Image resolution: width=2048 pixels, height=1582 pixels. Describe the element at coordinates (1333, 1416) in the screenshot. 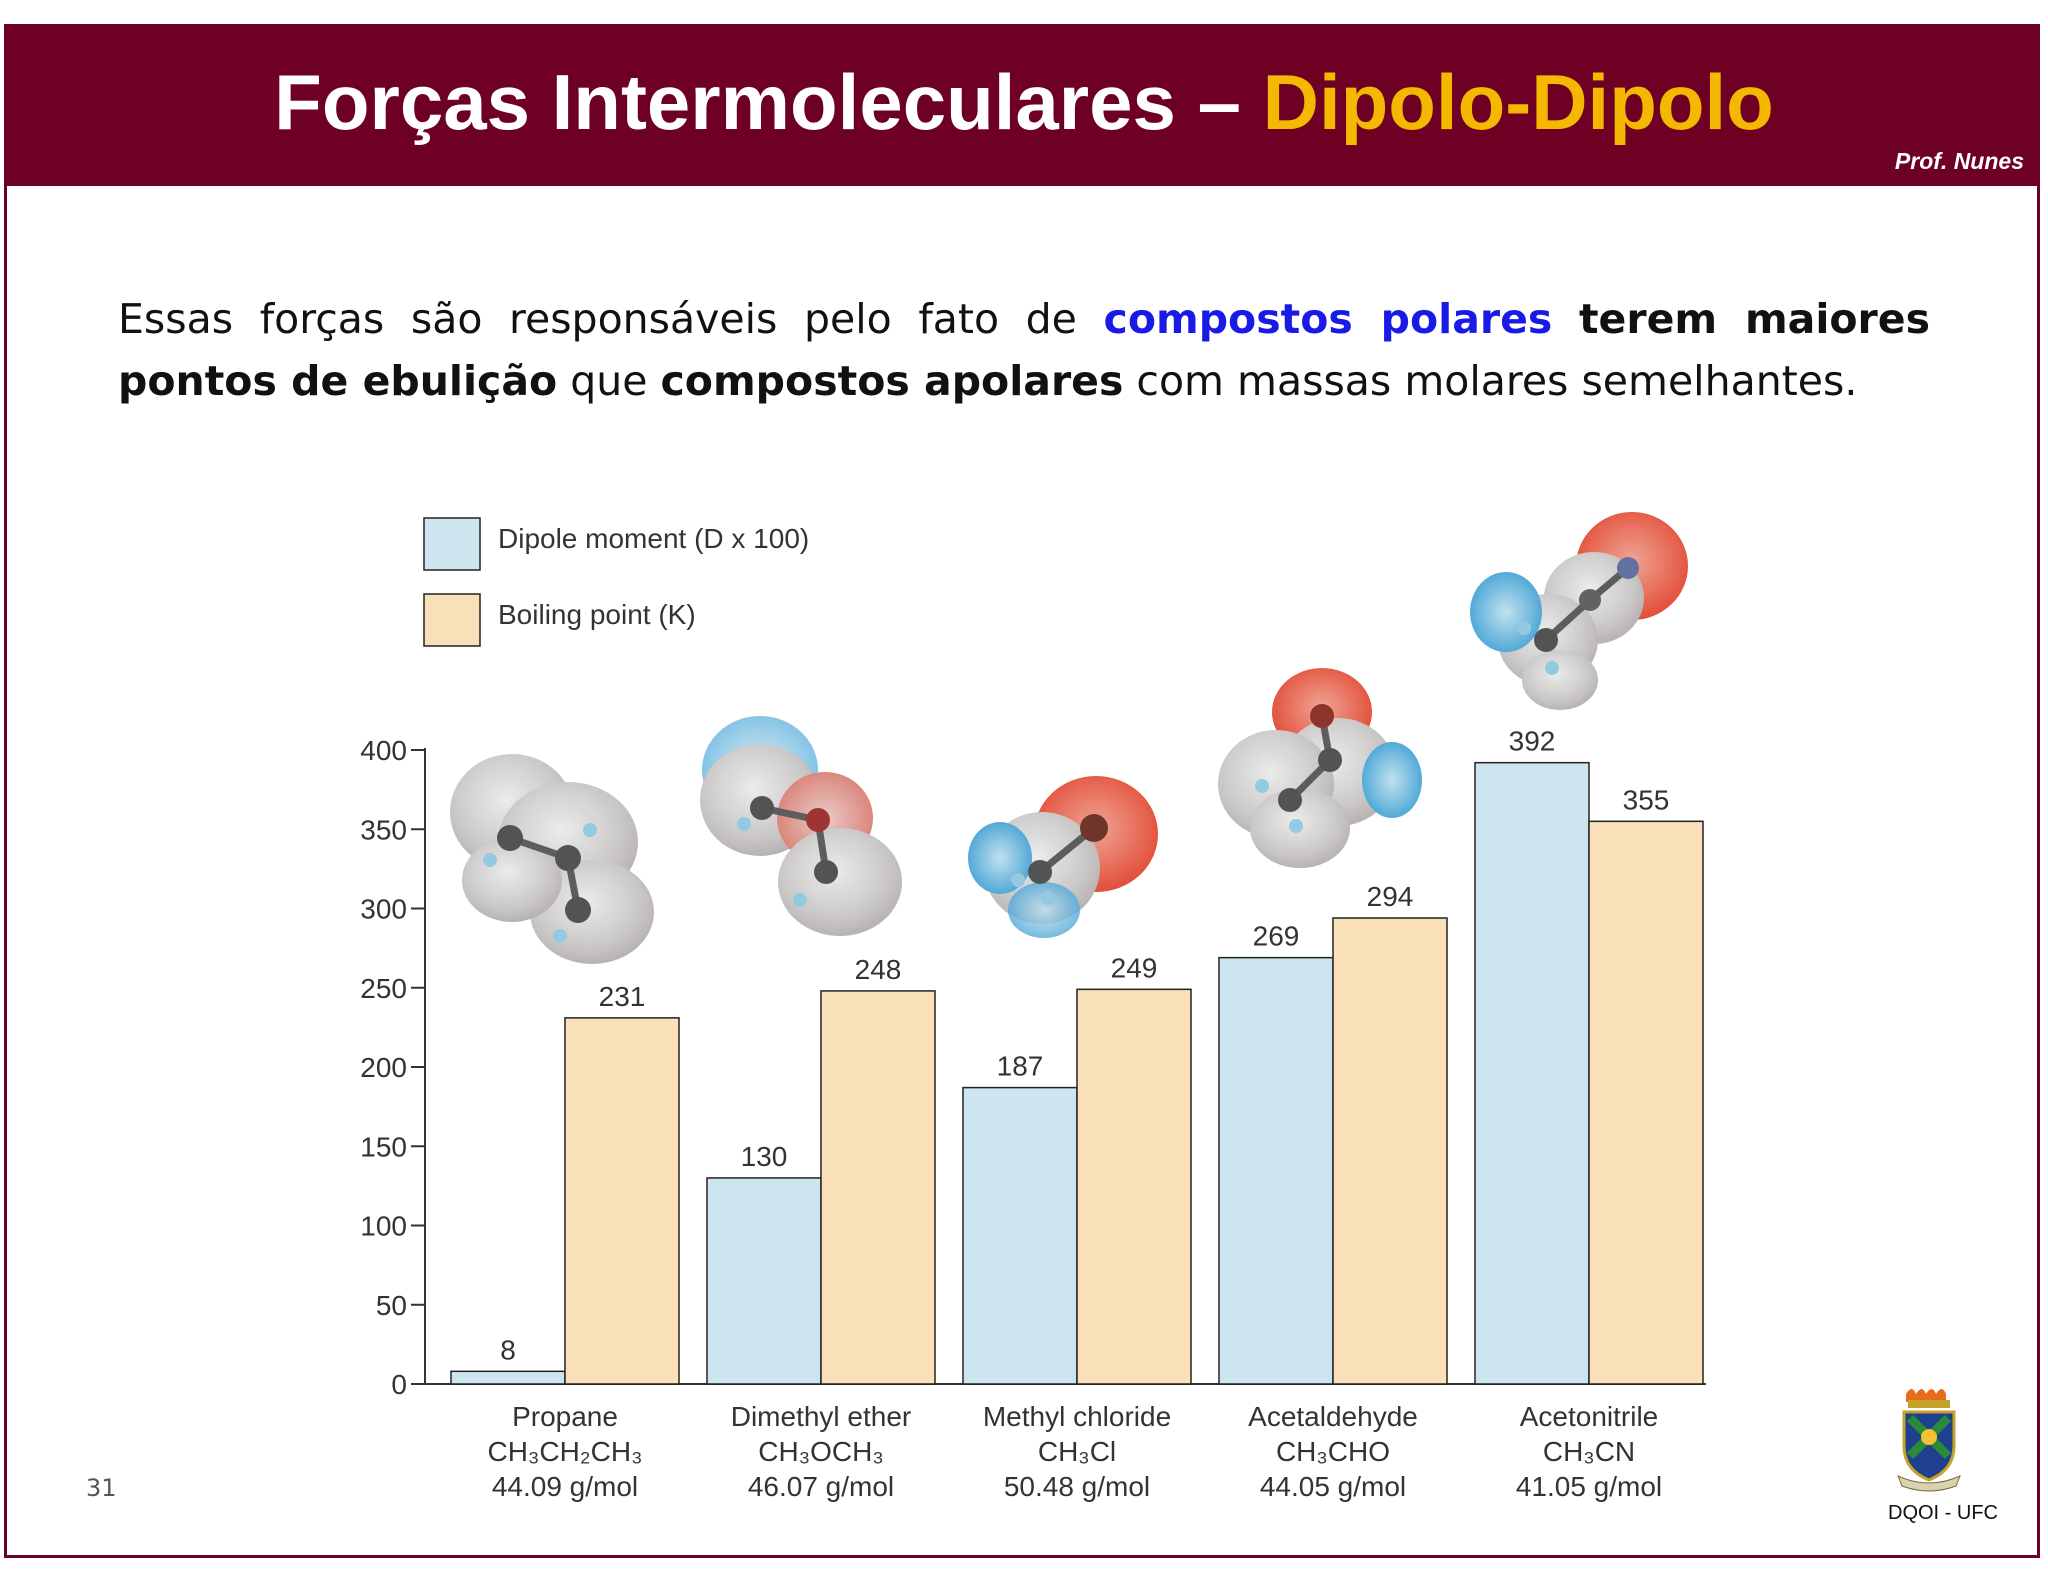

I see `category-name-label: Acetaldehyde` at that location.